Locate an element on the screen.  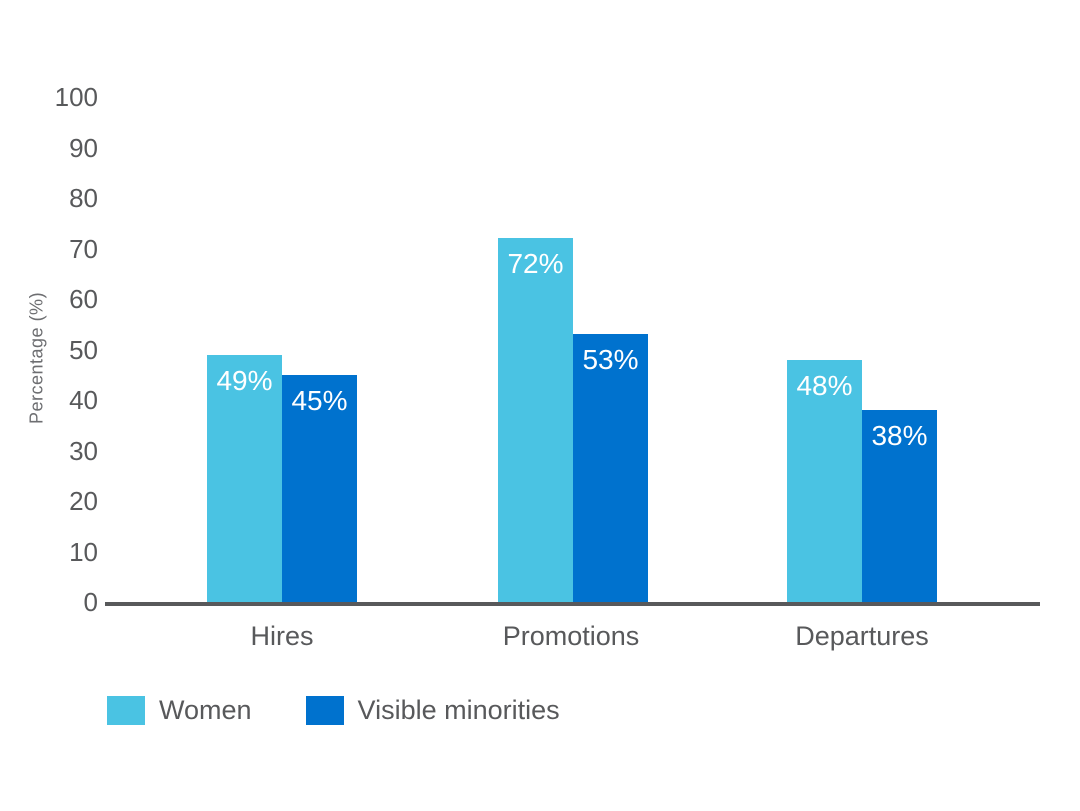
bar-value-label: 49% is located at coordinates (244, 380).